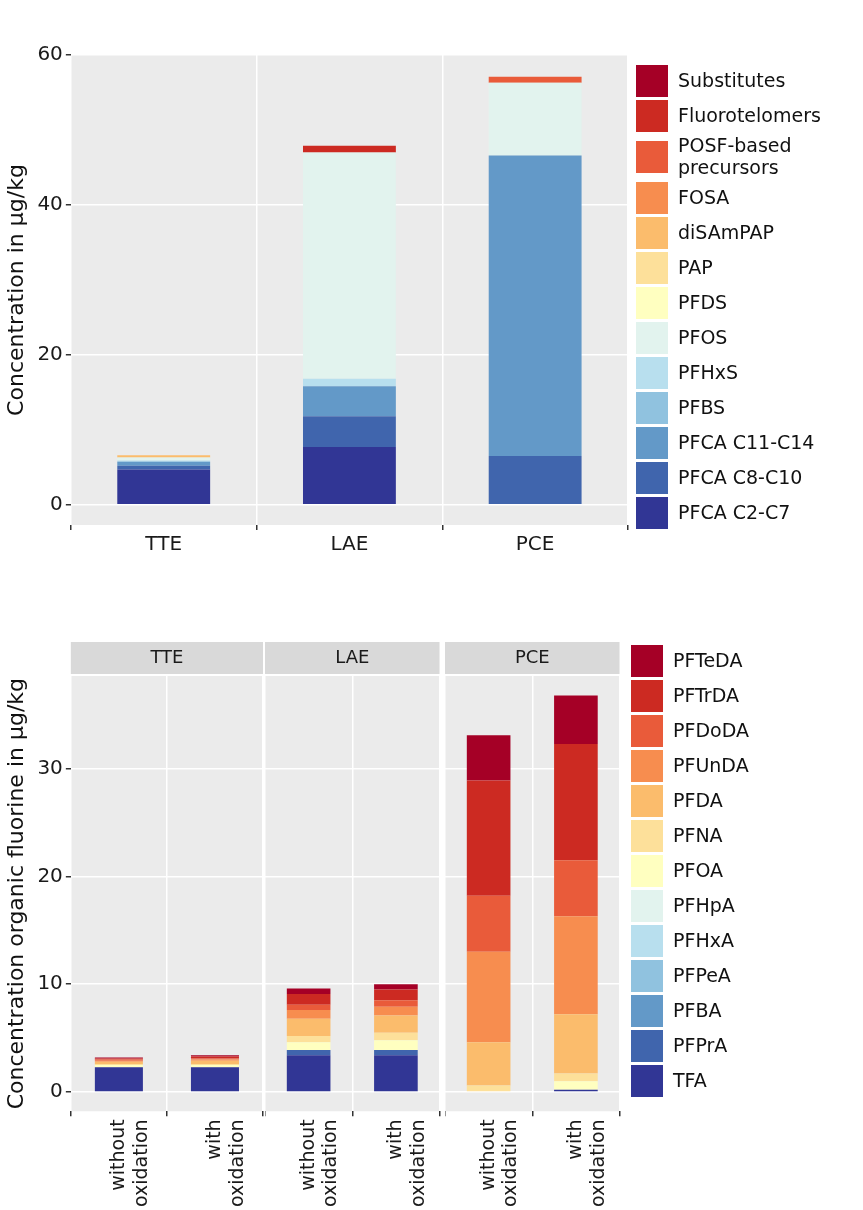 Image resolution: width=863 pixels, height=1210 pixels. I want to click on y-axis-title: Concentration organic fluorine in µg/kg, so click(15, 893).